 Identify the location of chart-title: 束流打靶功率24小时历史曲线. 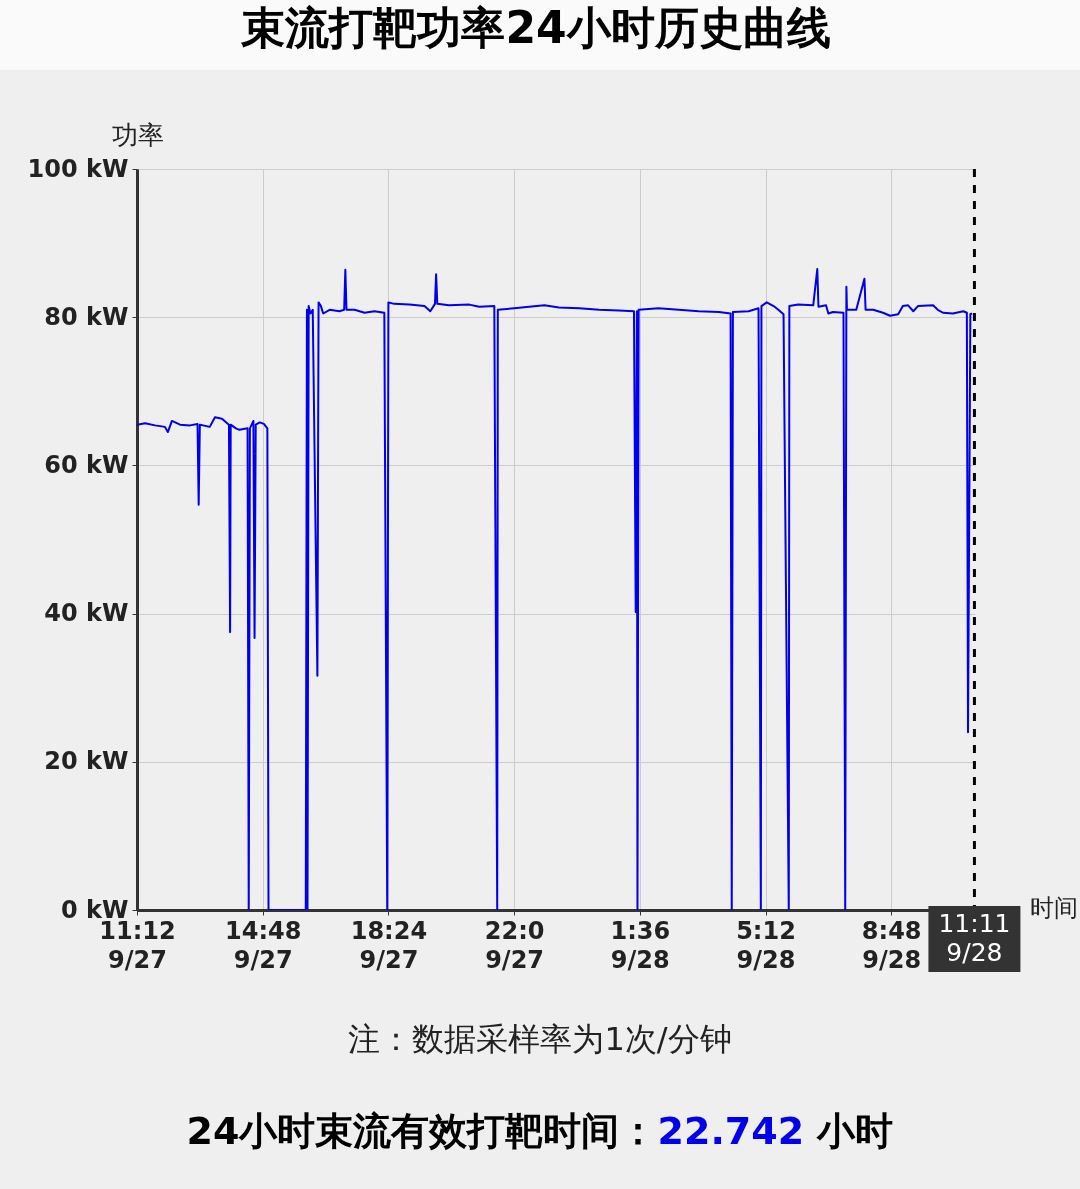
(535, 27).